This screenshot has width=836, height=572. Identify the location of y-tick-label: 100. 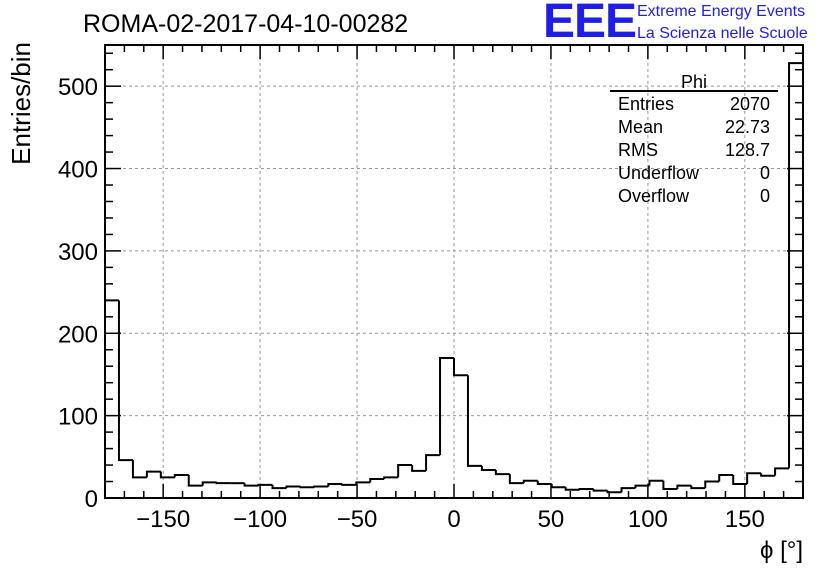
(78, 417).